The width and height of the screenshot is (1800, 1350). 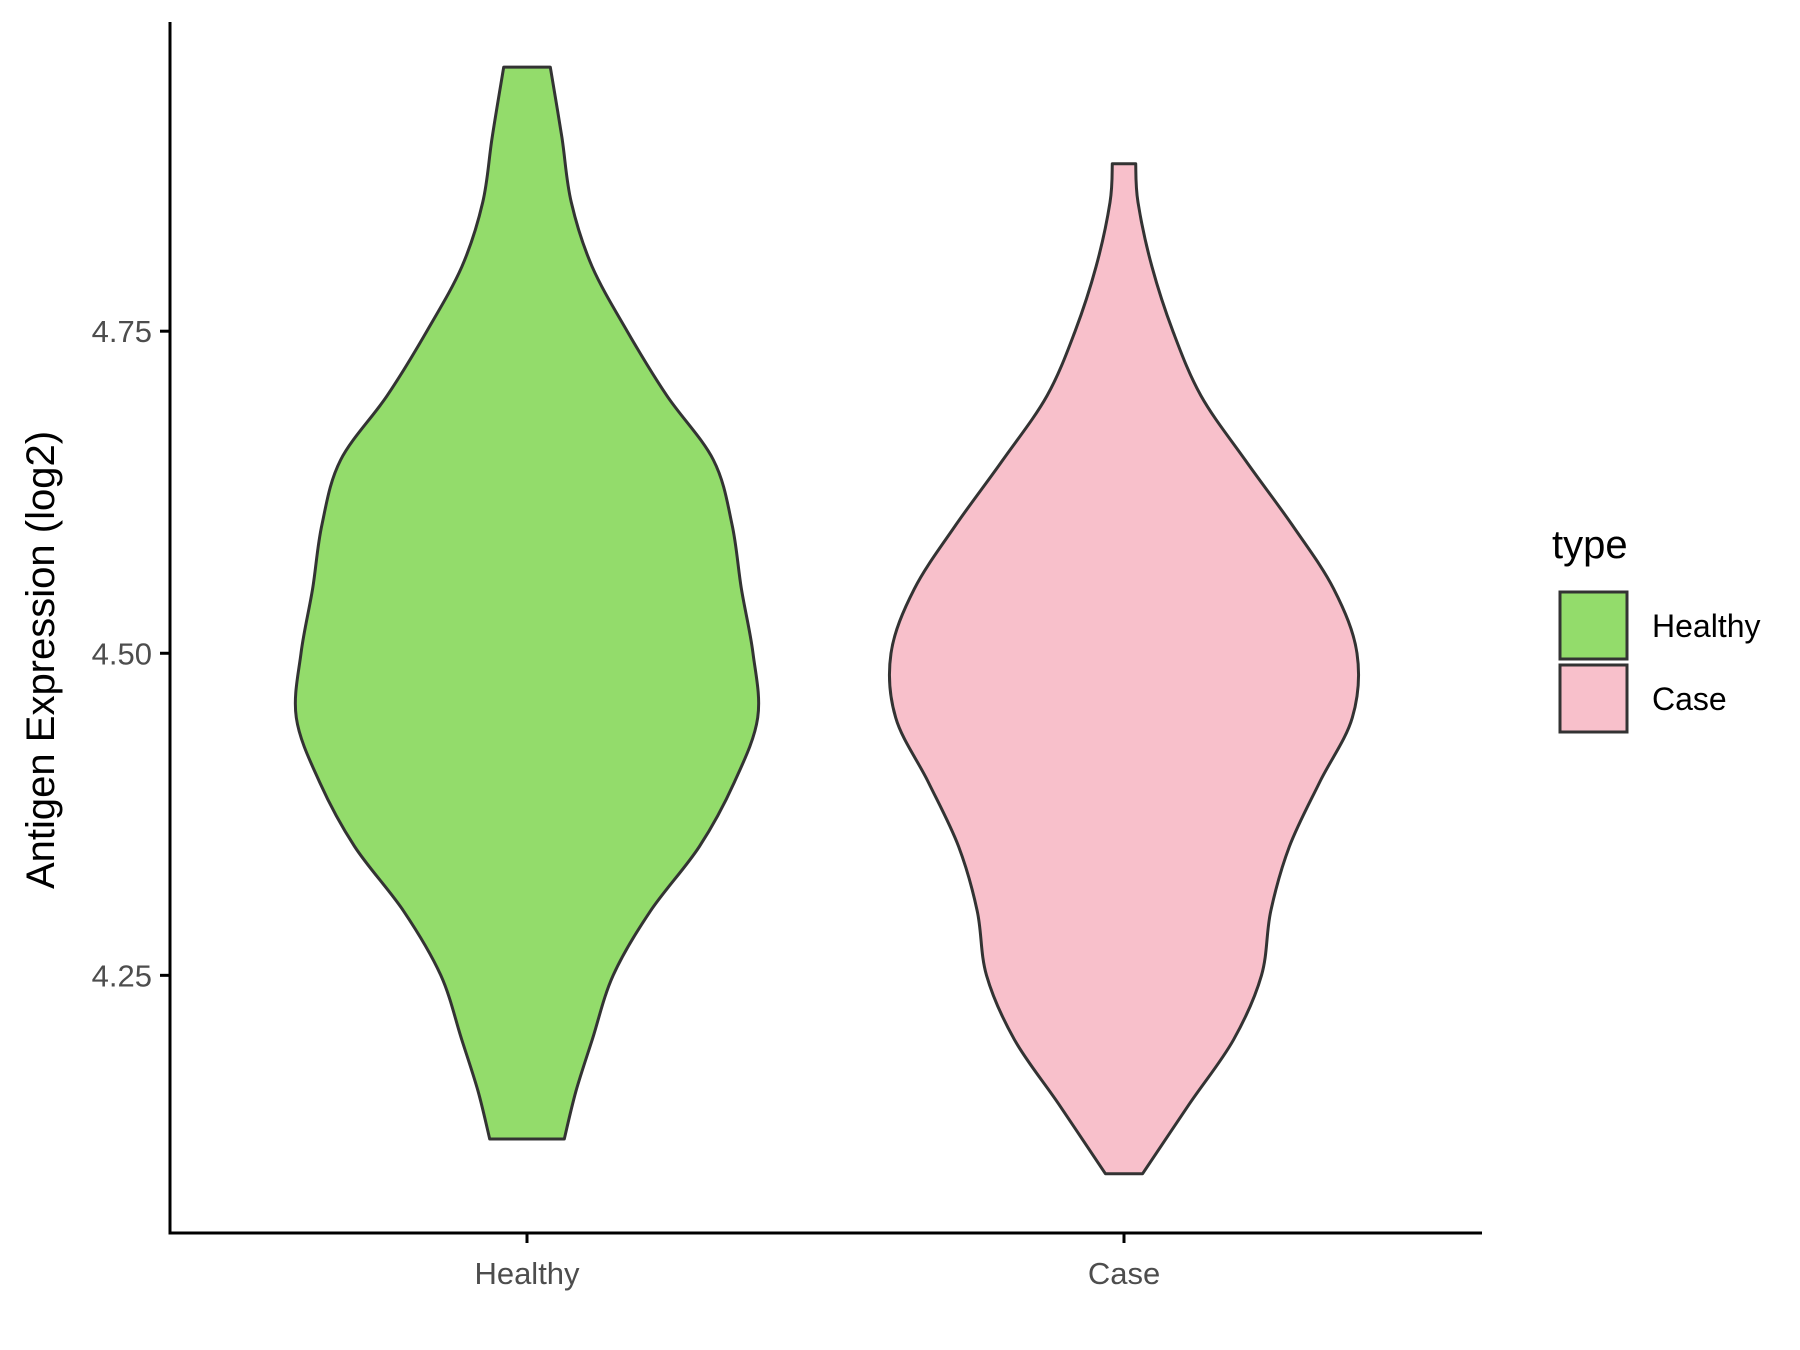 What do you see at coordinates (817, 1262) in the screenshot?
I see `x-ticks: Healthy Case` at bounding box center [817, 1262].